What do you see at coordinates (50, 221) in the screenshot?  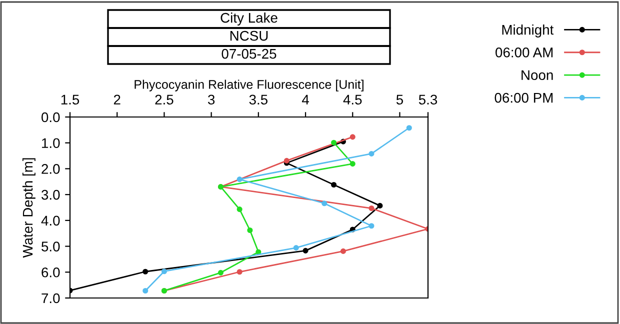 I see `y-tick-label: 4.0` at bounding box center [50, 221].